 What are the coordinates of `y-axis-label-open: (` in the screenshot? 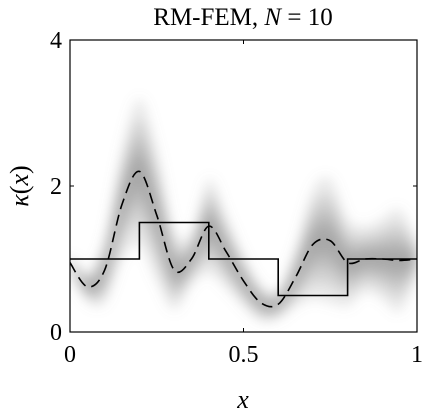 It's located at (19, 190).